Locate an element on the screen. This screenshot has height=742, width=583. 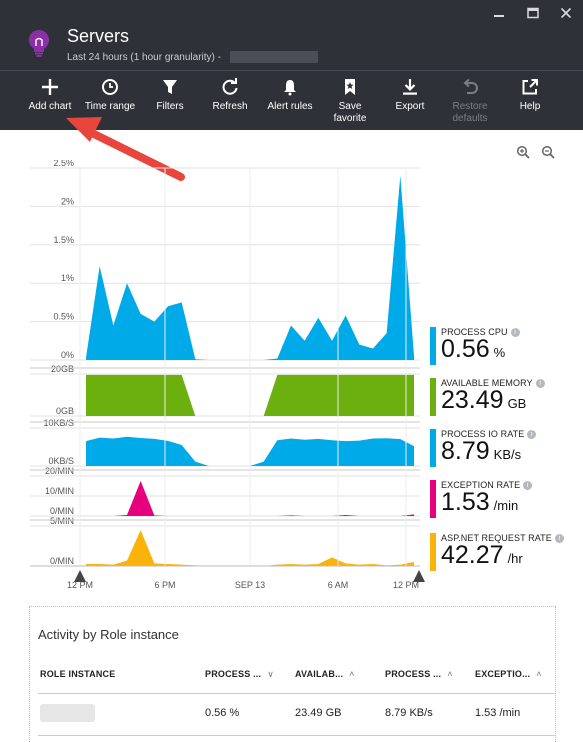
column-header-exception: EXCEPTIO... ˄ is located at coordinates (508, 674).